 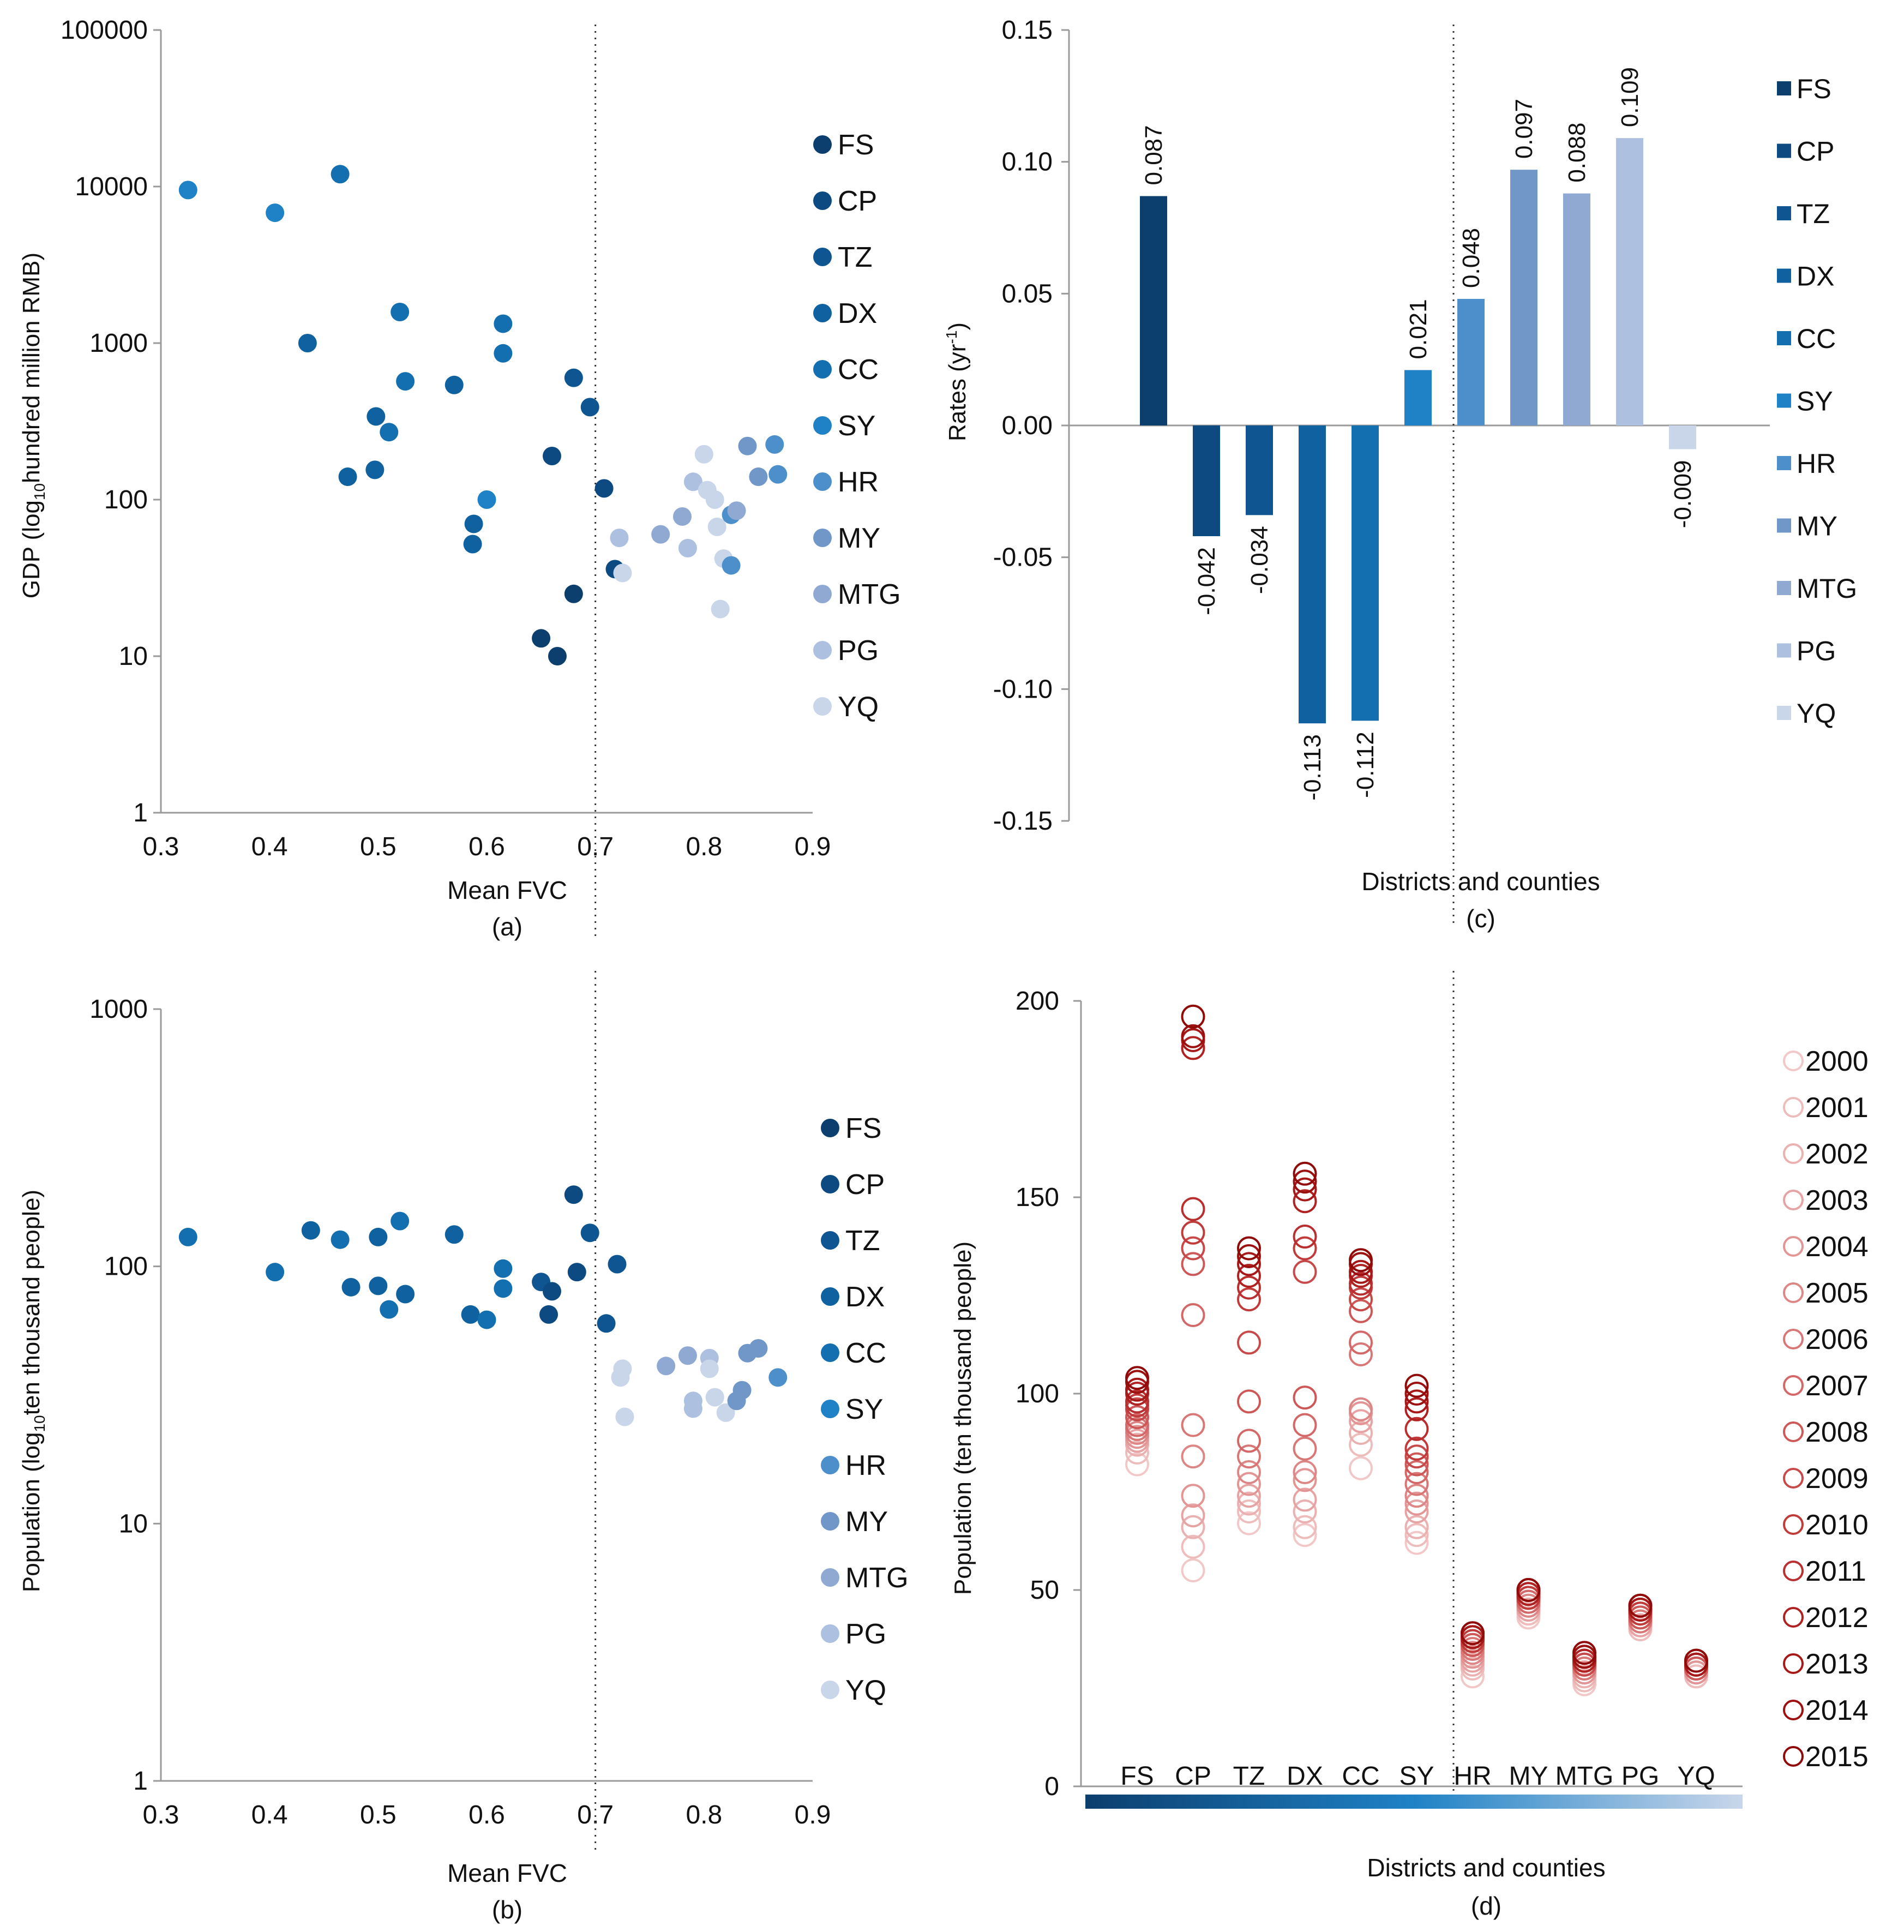 I want to click on panel-c-ylabel-main: Rates (yr, so click(x=957, y=392).